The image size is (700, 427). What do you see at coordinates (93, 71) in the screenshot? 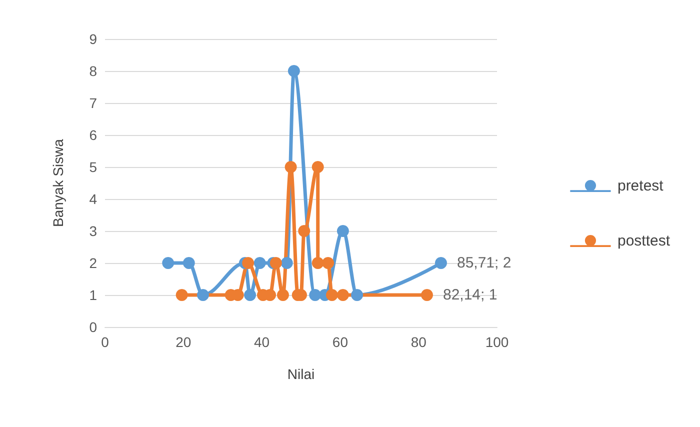
I see `y-tick-label: 8` at bounding box center [93, 71].